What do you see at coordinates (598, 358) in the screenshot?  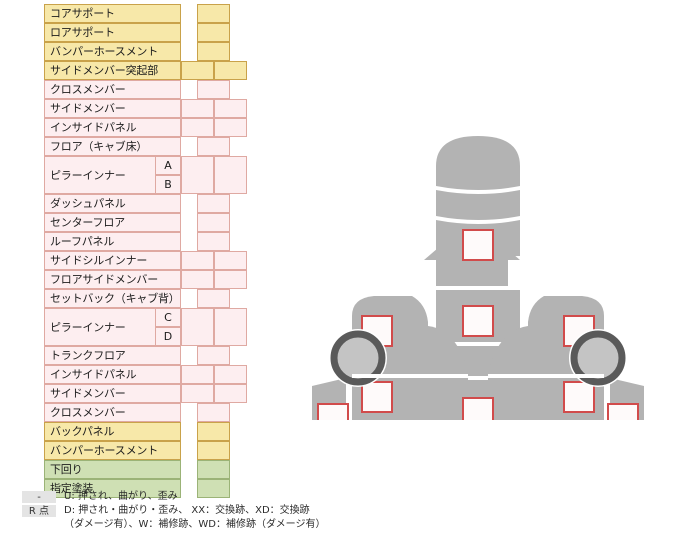 I see `wheel-right-front` at bounding box center [598, 358].